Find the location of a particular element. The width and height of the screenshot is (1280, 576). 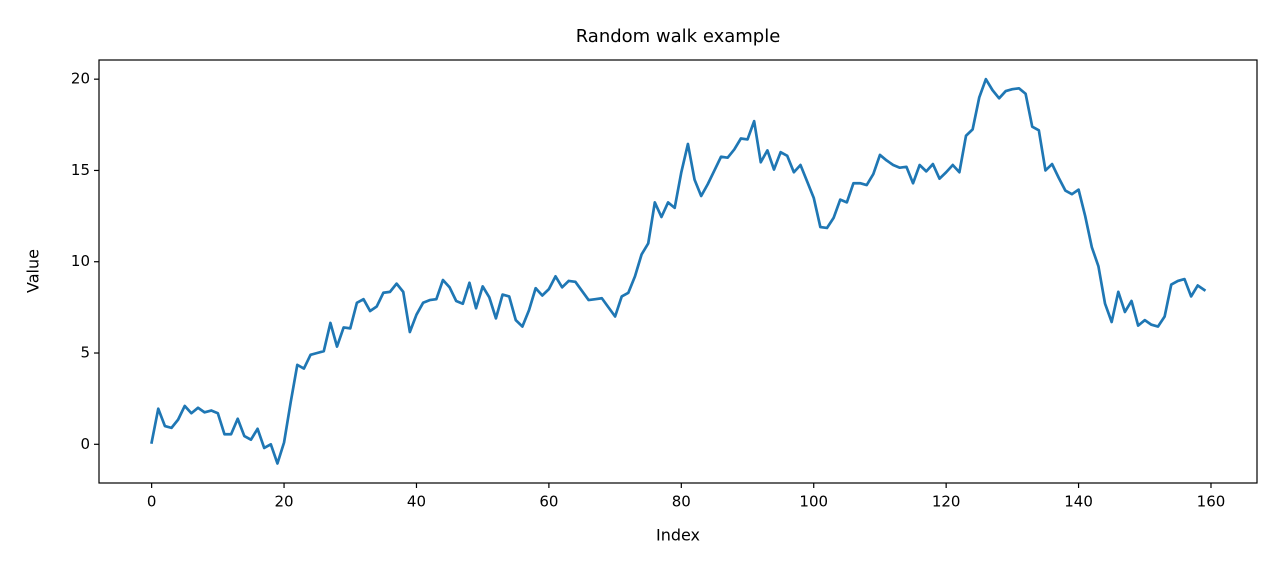

x-tick-label: 60 is located at coordinates (548, 502).